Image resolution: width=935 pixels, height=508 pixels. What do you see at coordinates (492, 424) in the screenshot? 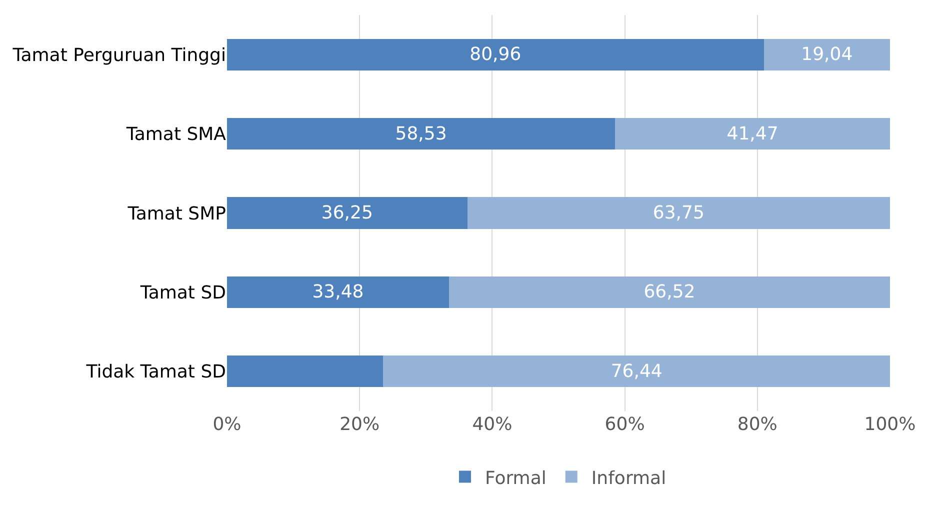
I see `x-tick-label: 40%` at bounding box center [492, 424].